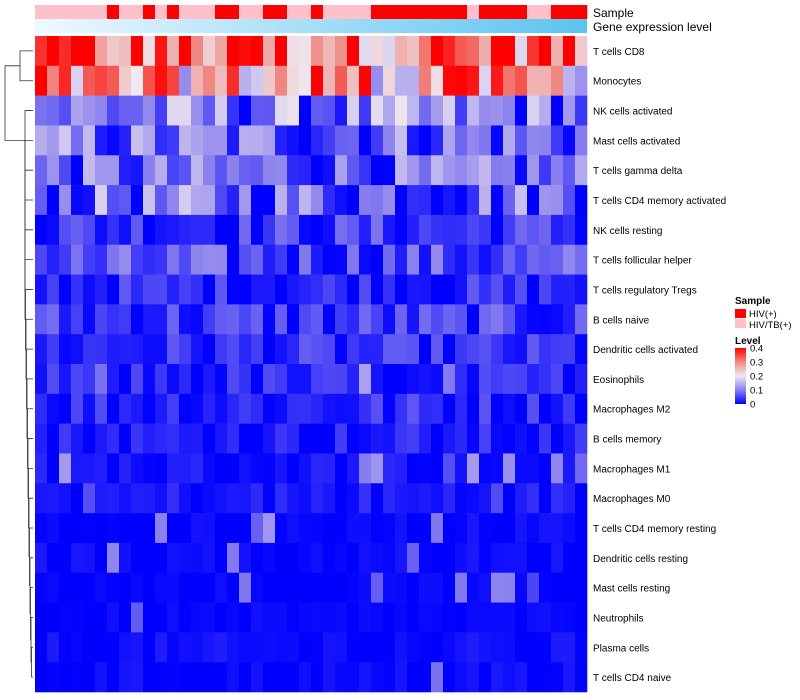  I want to click on annotation-label-expression: Gene expression level, so click(652, 27).